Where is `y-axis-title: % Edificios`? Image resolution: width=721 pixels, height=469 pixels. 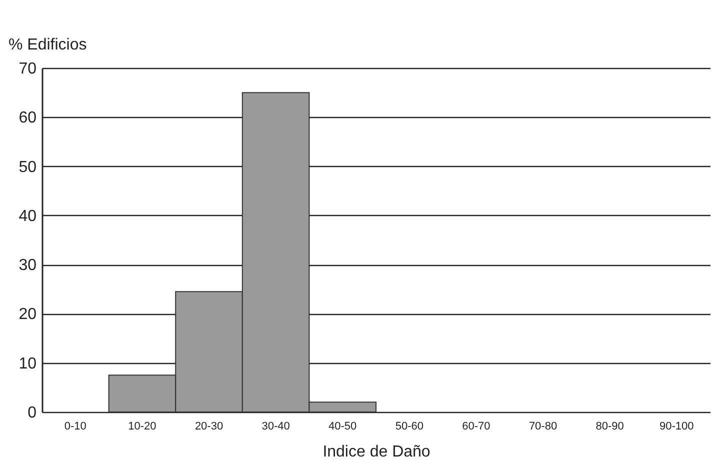 y-axis-title: % Edificios is located at coordinates (47, 45).